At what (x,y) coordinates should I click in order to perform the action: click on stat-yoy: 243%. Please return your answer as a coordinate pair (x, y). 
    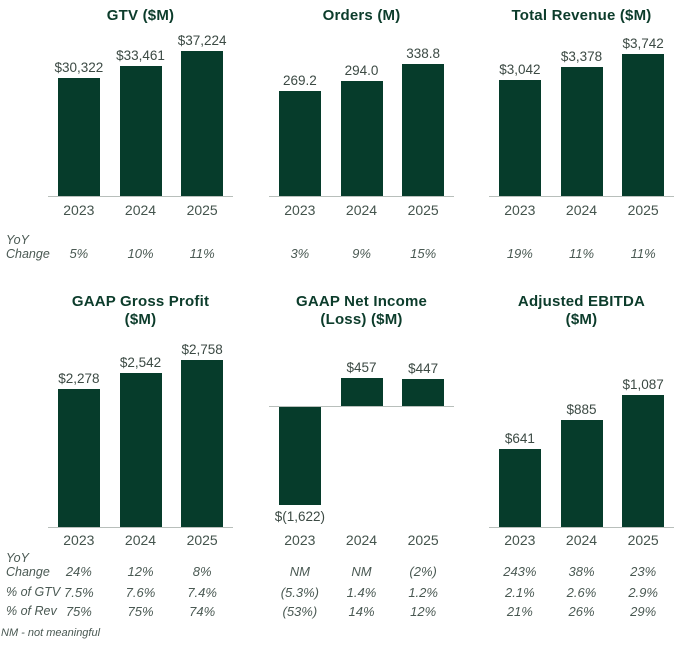
    Looking at the image, I should click on (520, 571).